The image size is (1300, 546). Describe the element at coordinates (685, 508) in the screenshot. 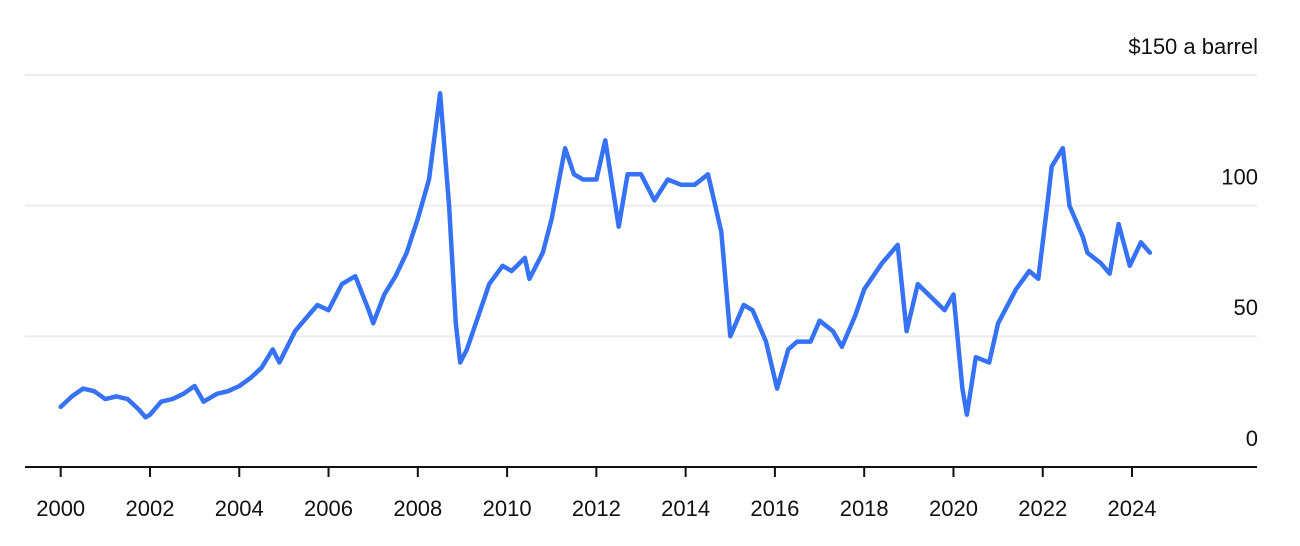

I see `x-tick-label: 2014` at that location.